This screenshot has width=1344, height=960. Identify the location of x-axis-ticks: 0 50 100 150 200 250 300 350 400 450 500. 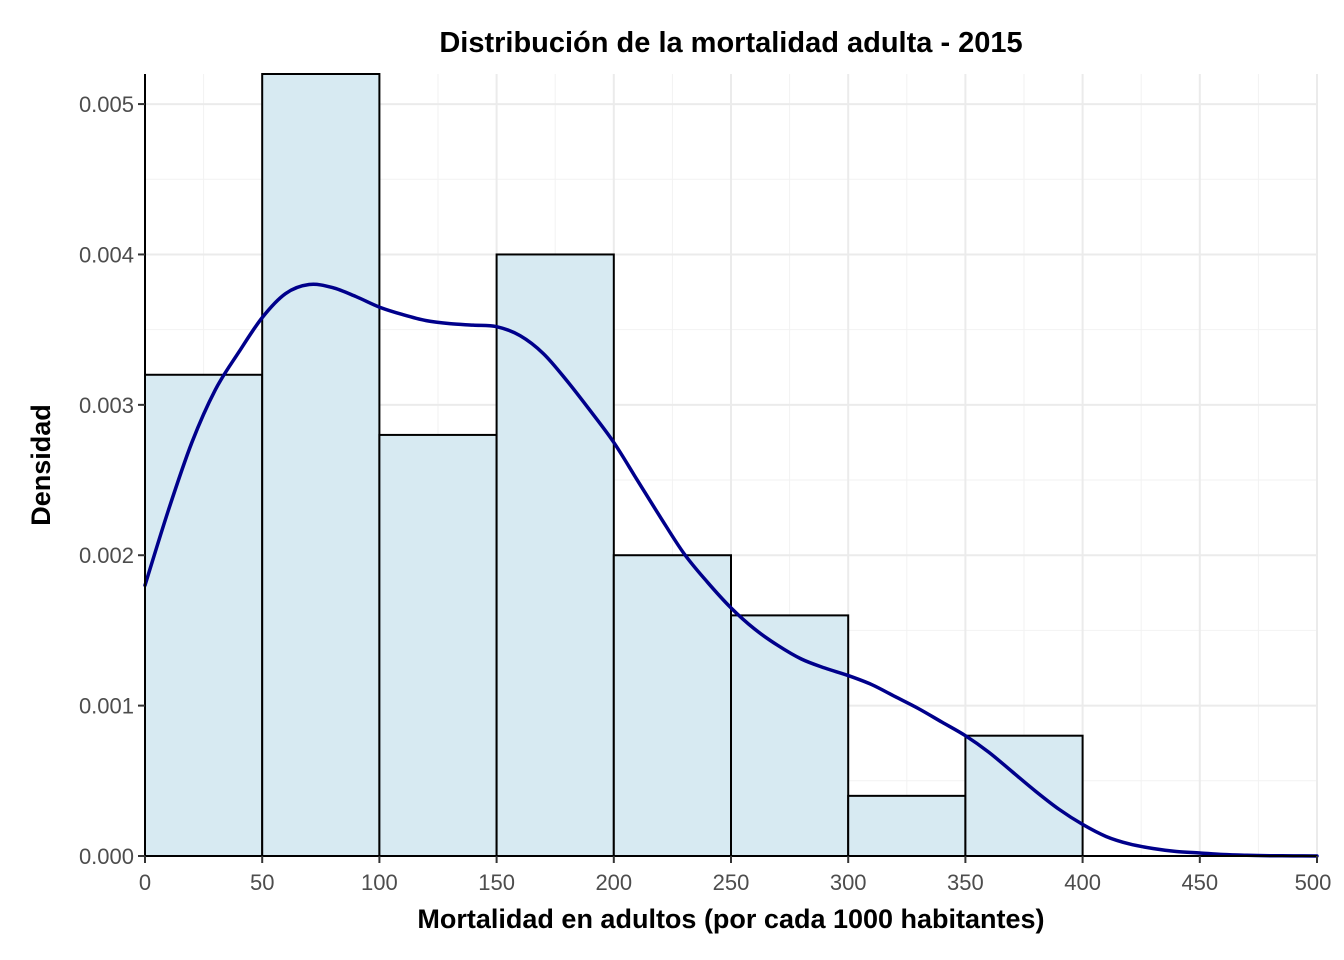
(735, 875).